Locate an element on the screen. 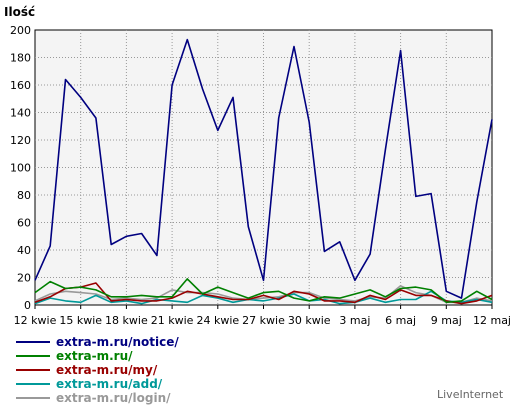 The width and height of the screenshot is (520, 405). x-tick-label: 12 kwie is located at coordinates (35, 320).